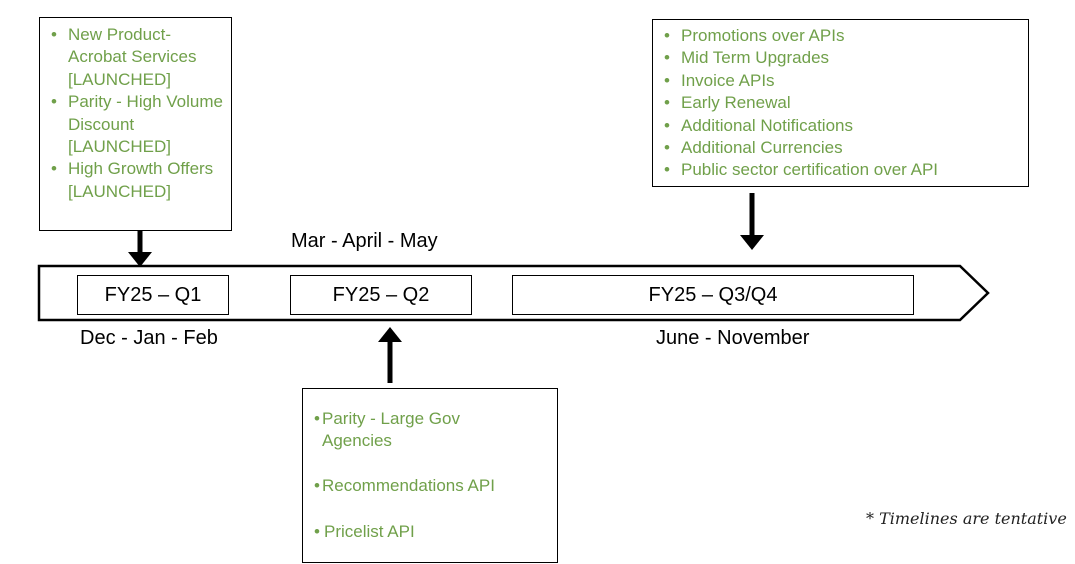 Image resolution: width=1075 pixels, height=564 pixels. I want to click on list-item: Mid Term Upgrades, so click(840, 58).